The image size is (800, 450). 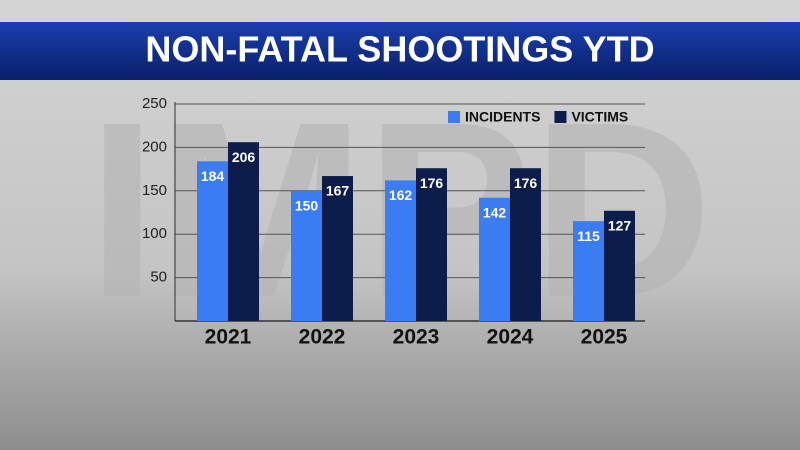 I want to click on value-label: 162, so click(x=401, y=195).